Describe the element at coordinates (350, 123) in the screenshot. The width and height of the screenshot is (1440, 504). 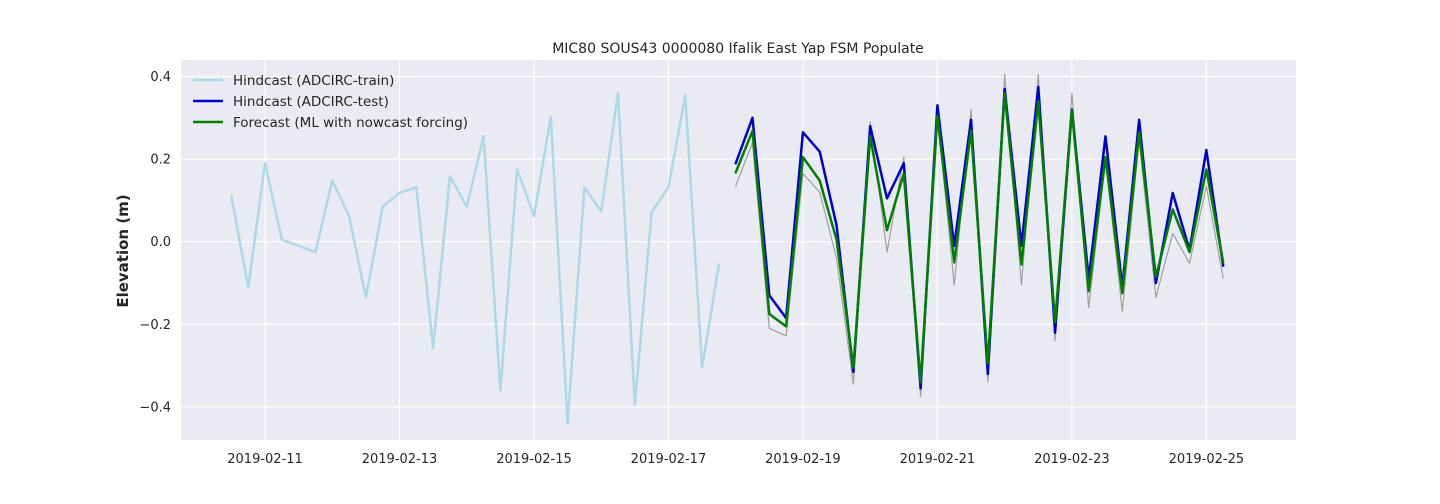
I see `legend-label-forecast: Forecast (ML with nowcast forcing)` at that location.